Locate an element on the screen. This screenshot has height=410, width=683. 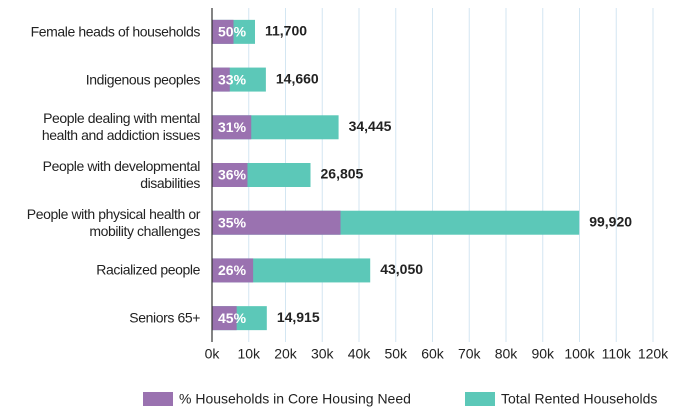
x-tick-label: 120k is located at coordinates (653, 354).